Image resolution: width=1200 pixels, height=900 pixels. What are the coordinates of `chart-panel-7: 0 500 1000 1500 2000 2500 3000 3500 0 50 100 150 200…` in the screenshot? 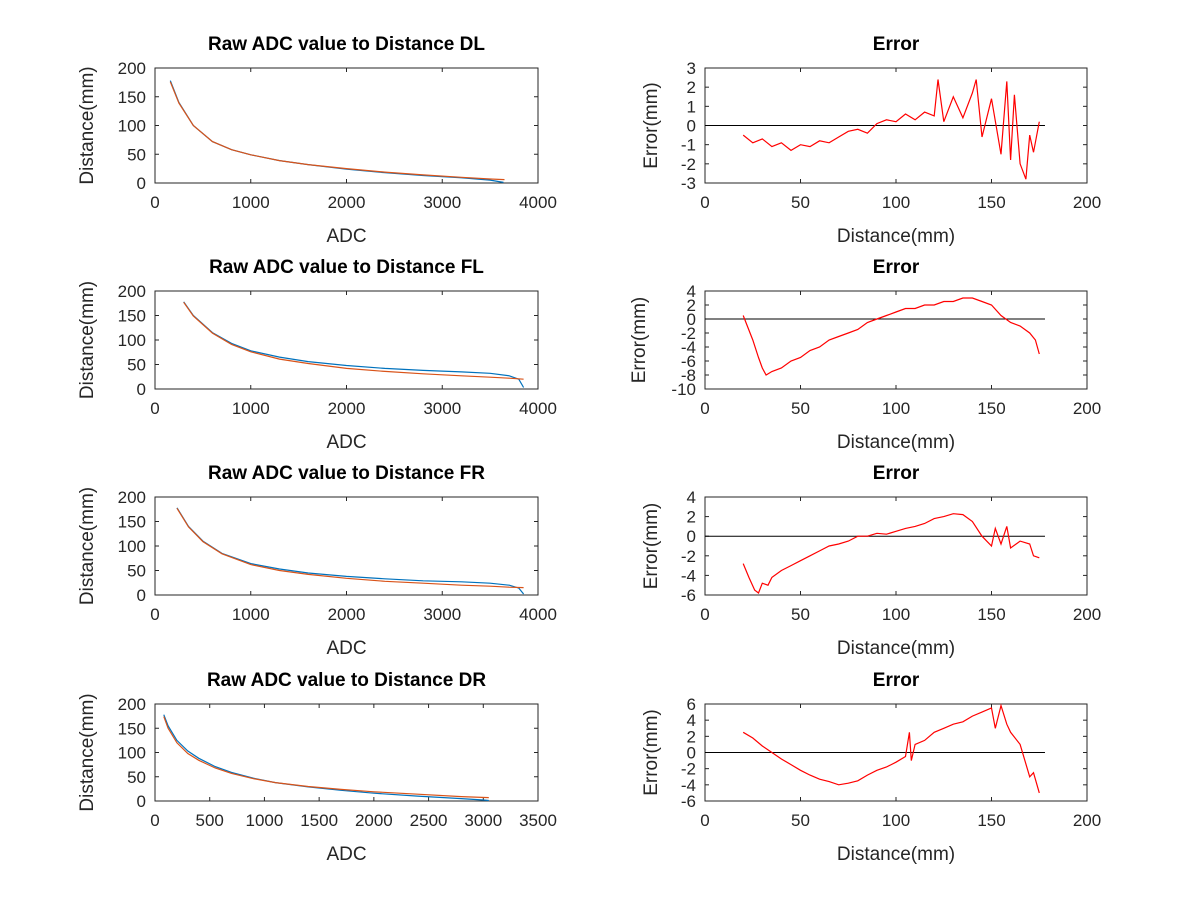 It's located at (317, 767).